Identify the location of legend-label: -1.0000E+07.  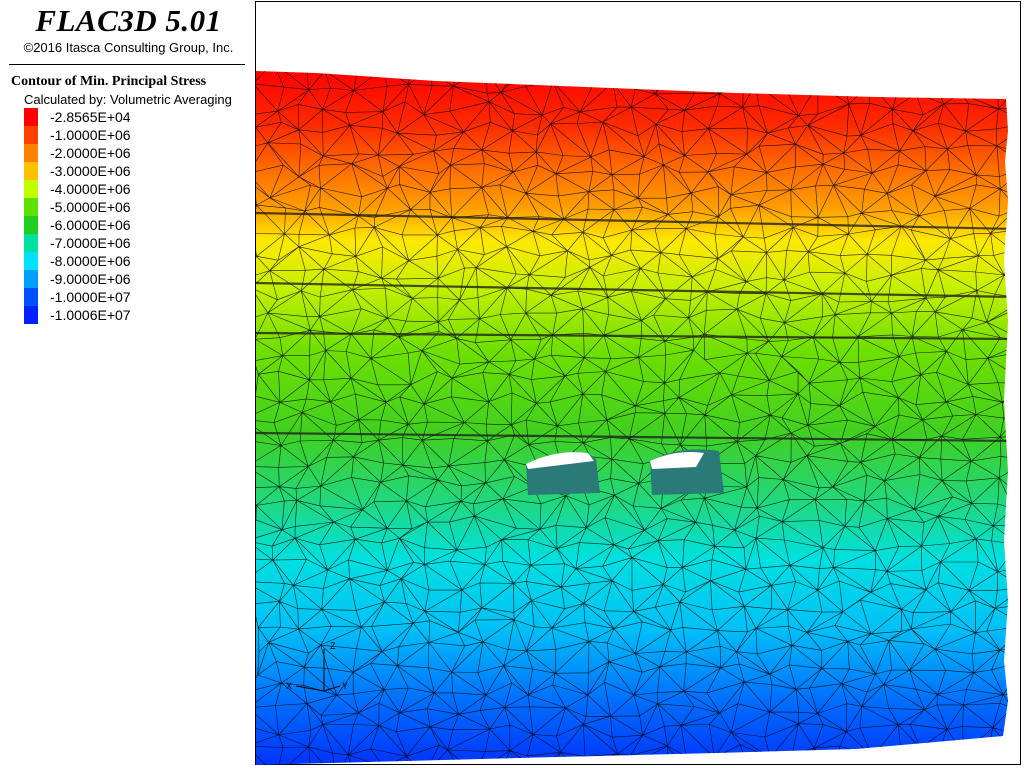
(90, 297).